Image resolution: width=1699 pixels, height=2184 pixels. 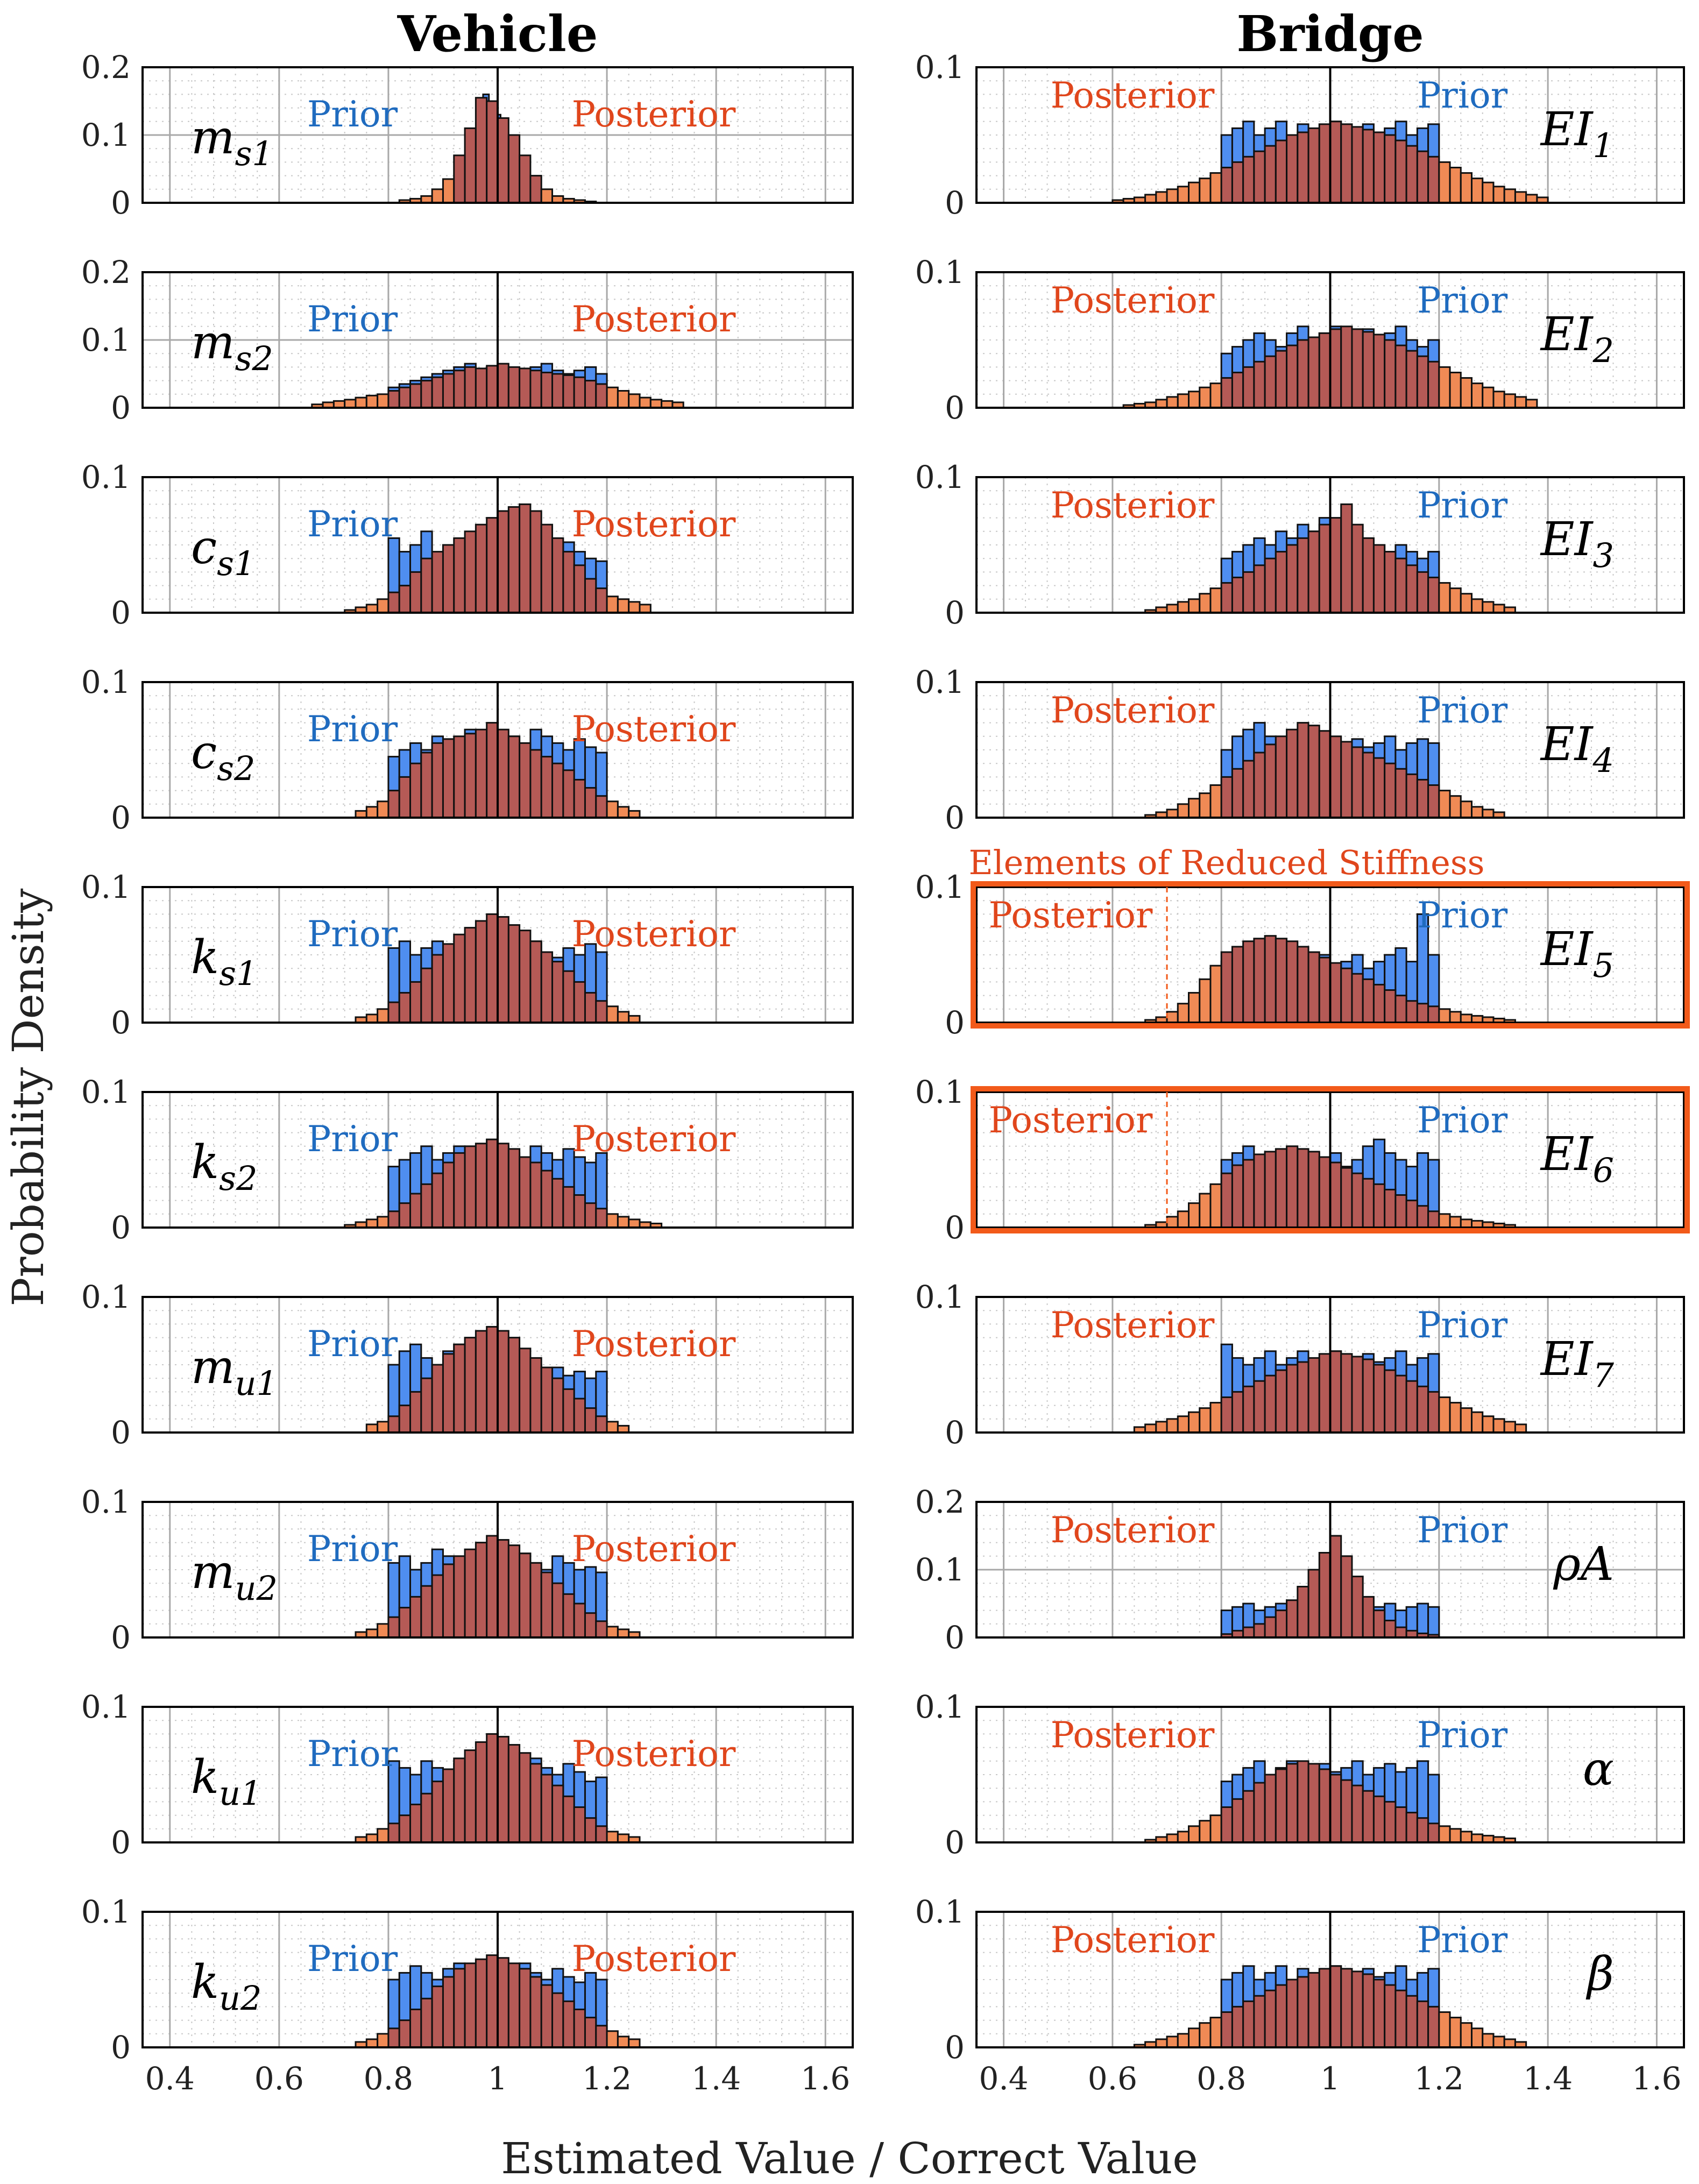 What do you see at coordinates (467, 545) in the screenshot?
I see `panel-cs1: 0 0.1 Prior Posterior cs1` at bounding box center [467, 545].